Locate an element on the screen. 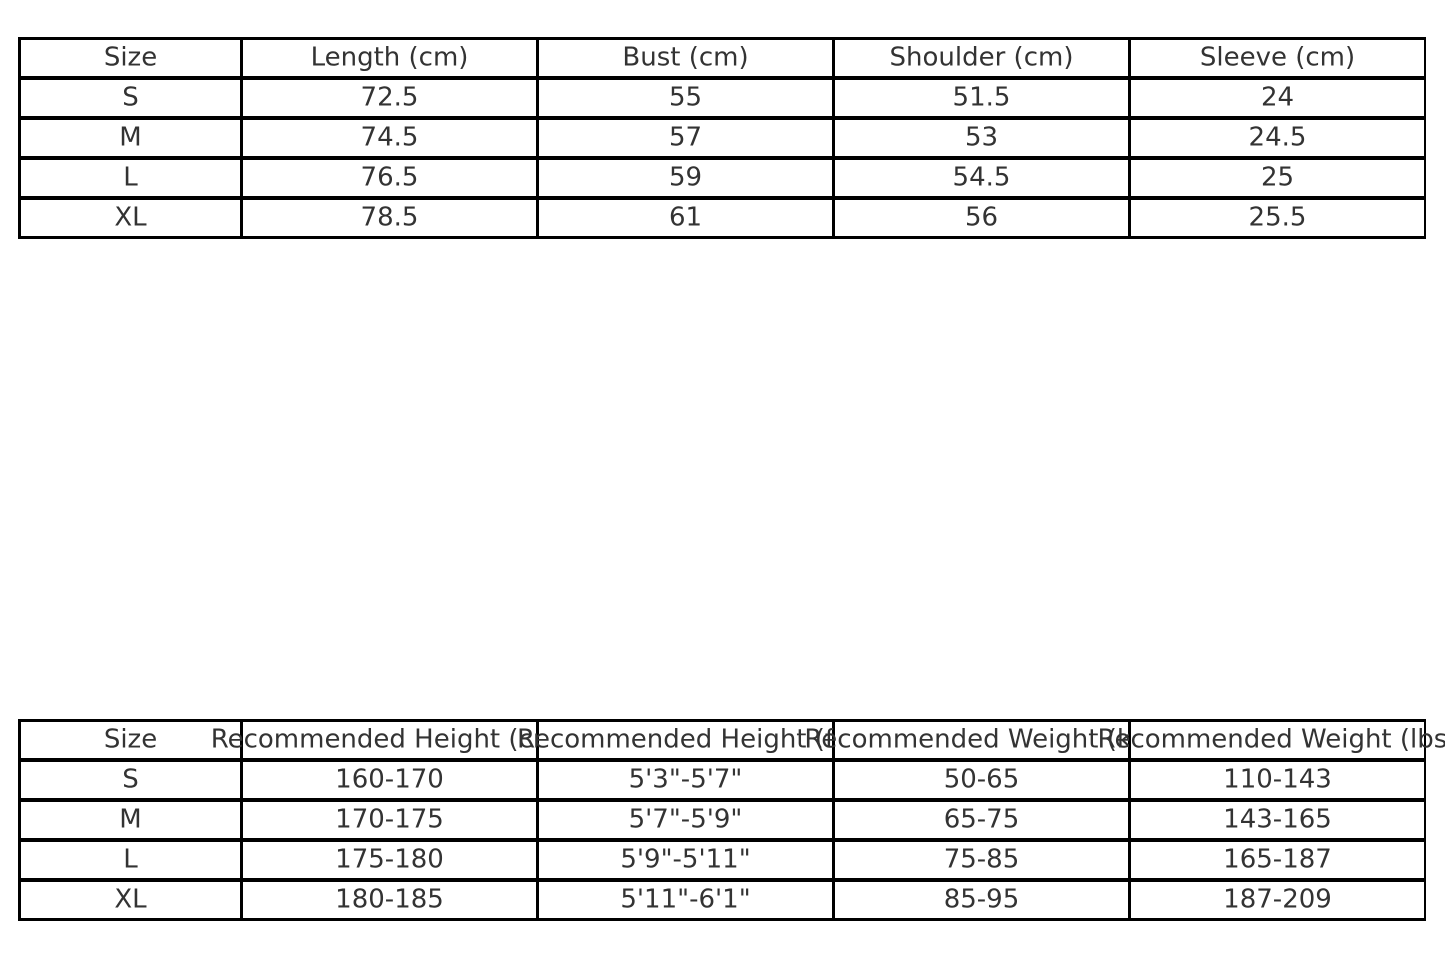 The height and width of the screenshot is (958, 1445). cell-text: 187-209 is located at coordinates (1277, 899).